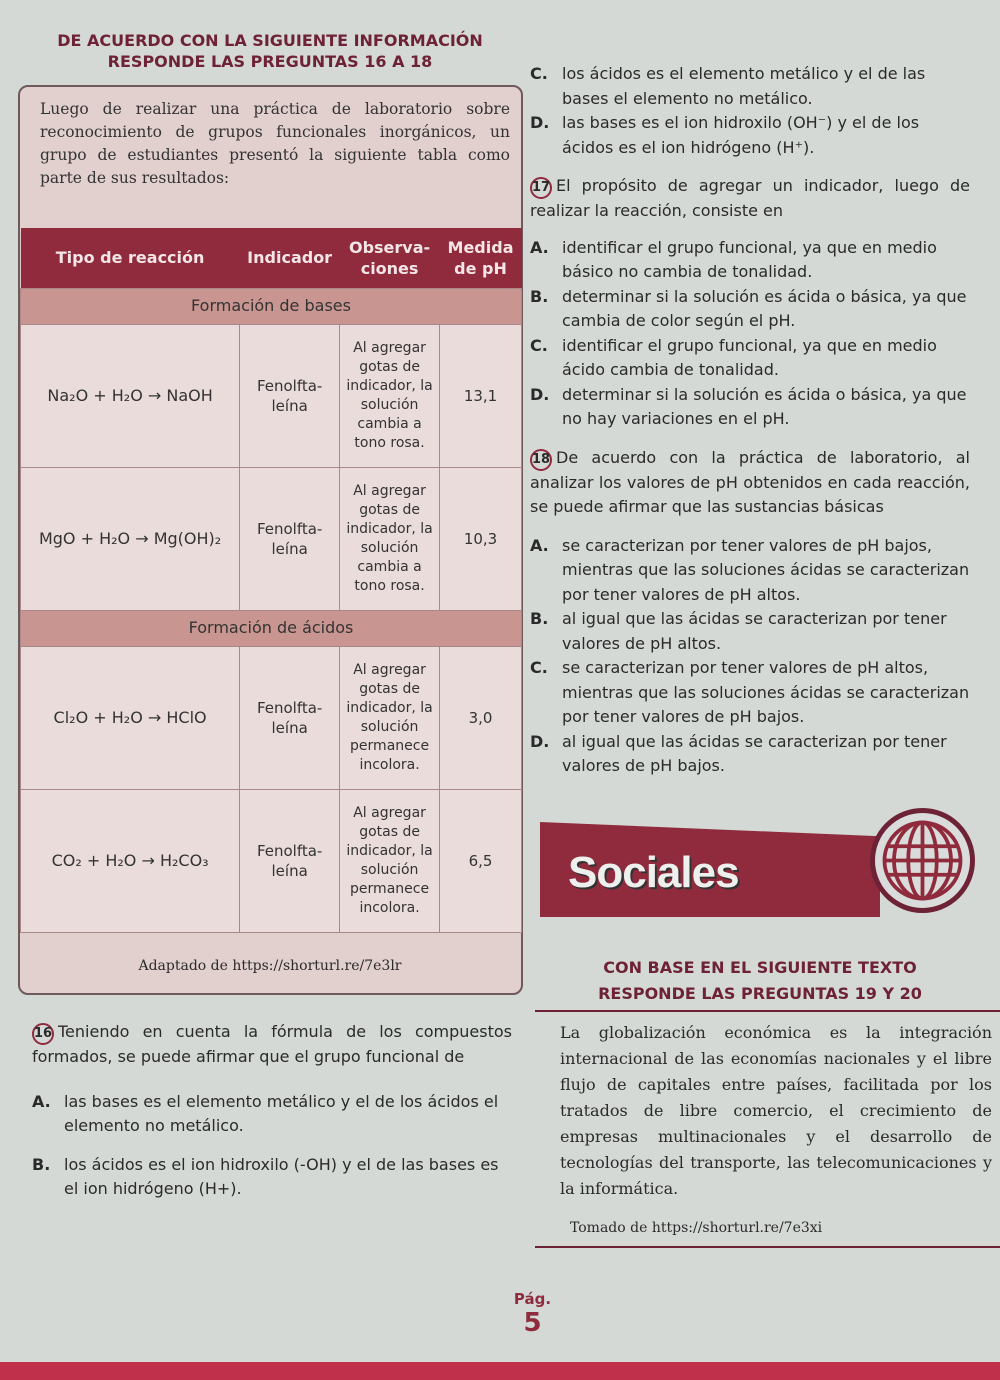  I want to click on question-number: 18, so click(541, 459).